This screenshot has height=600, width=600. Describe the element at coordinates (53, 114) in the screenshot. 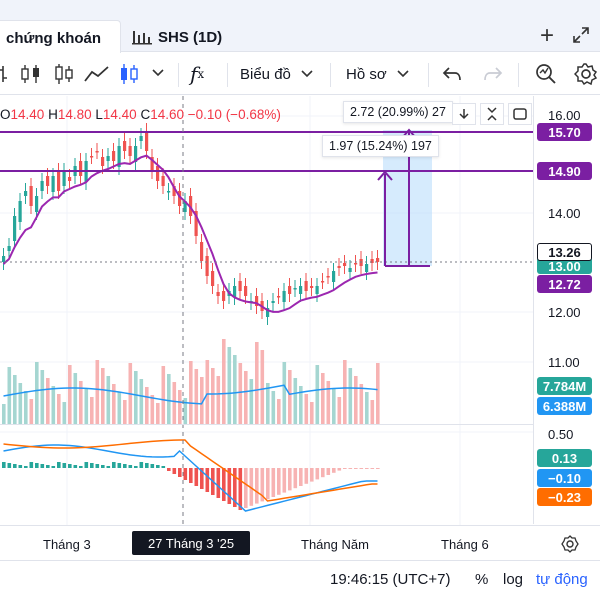

I see `high-label: H` at that location.